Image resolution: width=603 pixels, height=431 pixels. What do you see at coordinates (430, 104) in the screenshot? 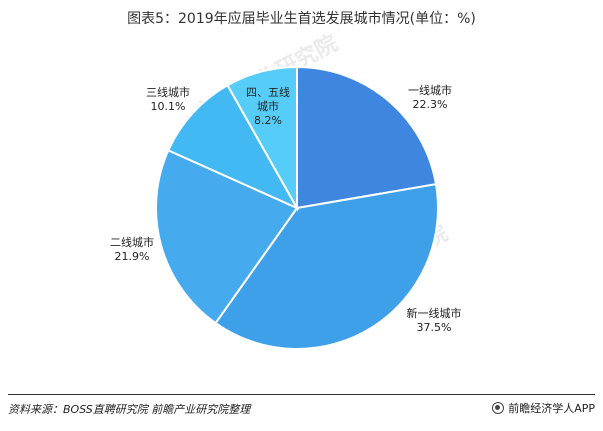
I see `slice-value-label: 22.3%` at bounding box center [430, 104].